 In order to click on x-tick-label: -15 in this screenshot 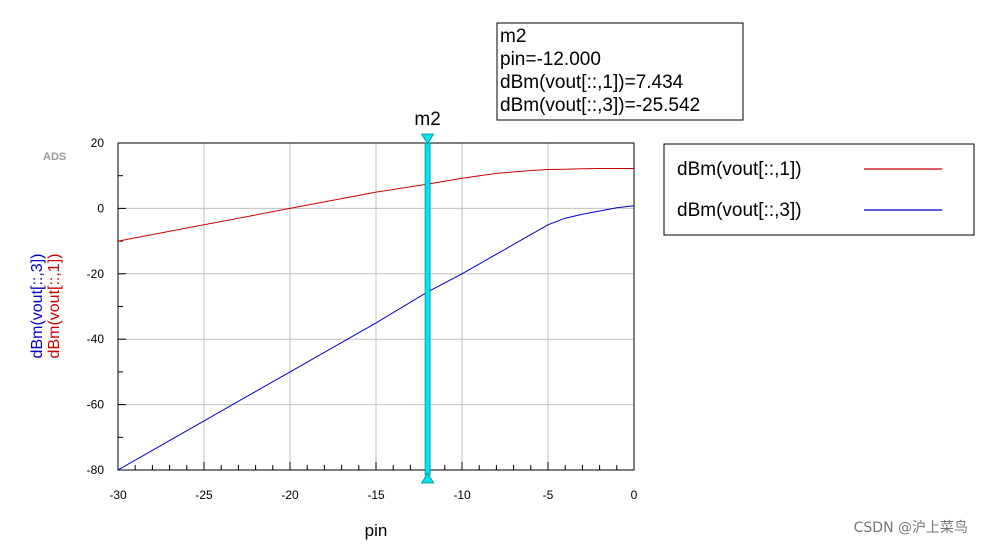, I will do `click(376, 495)`.